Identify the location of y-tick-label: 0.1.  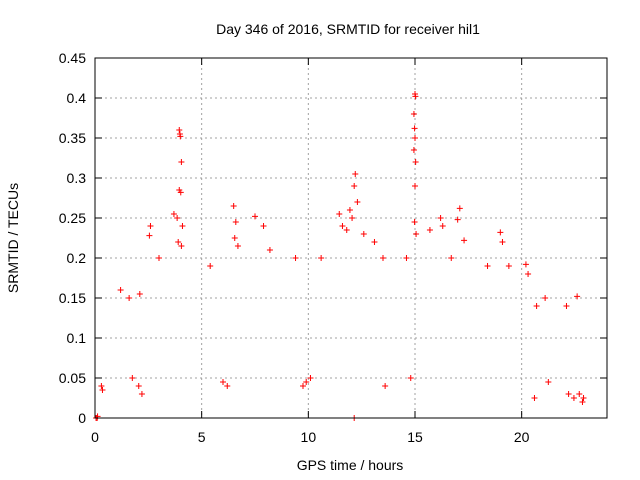
(77, 338).